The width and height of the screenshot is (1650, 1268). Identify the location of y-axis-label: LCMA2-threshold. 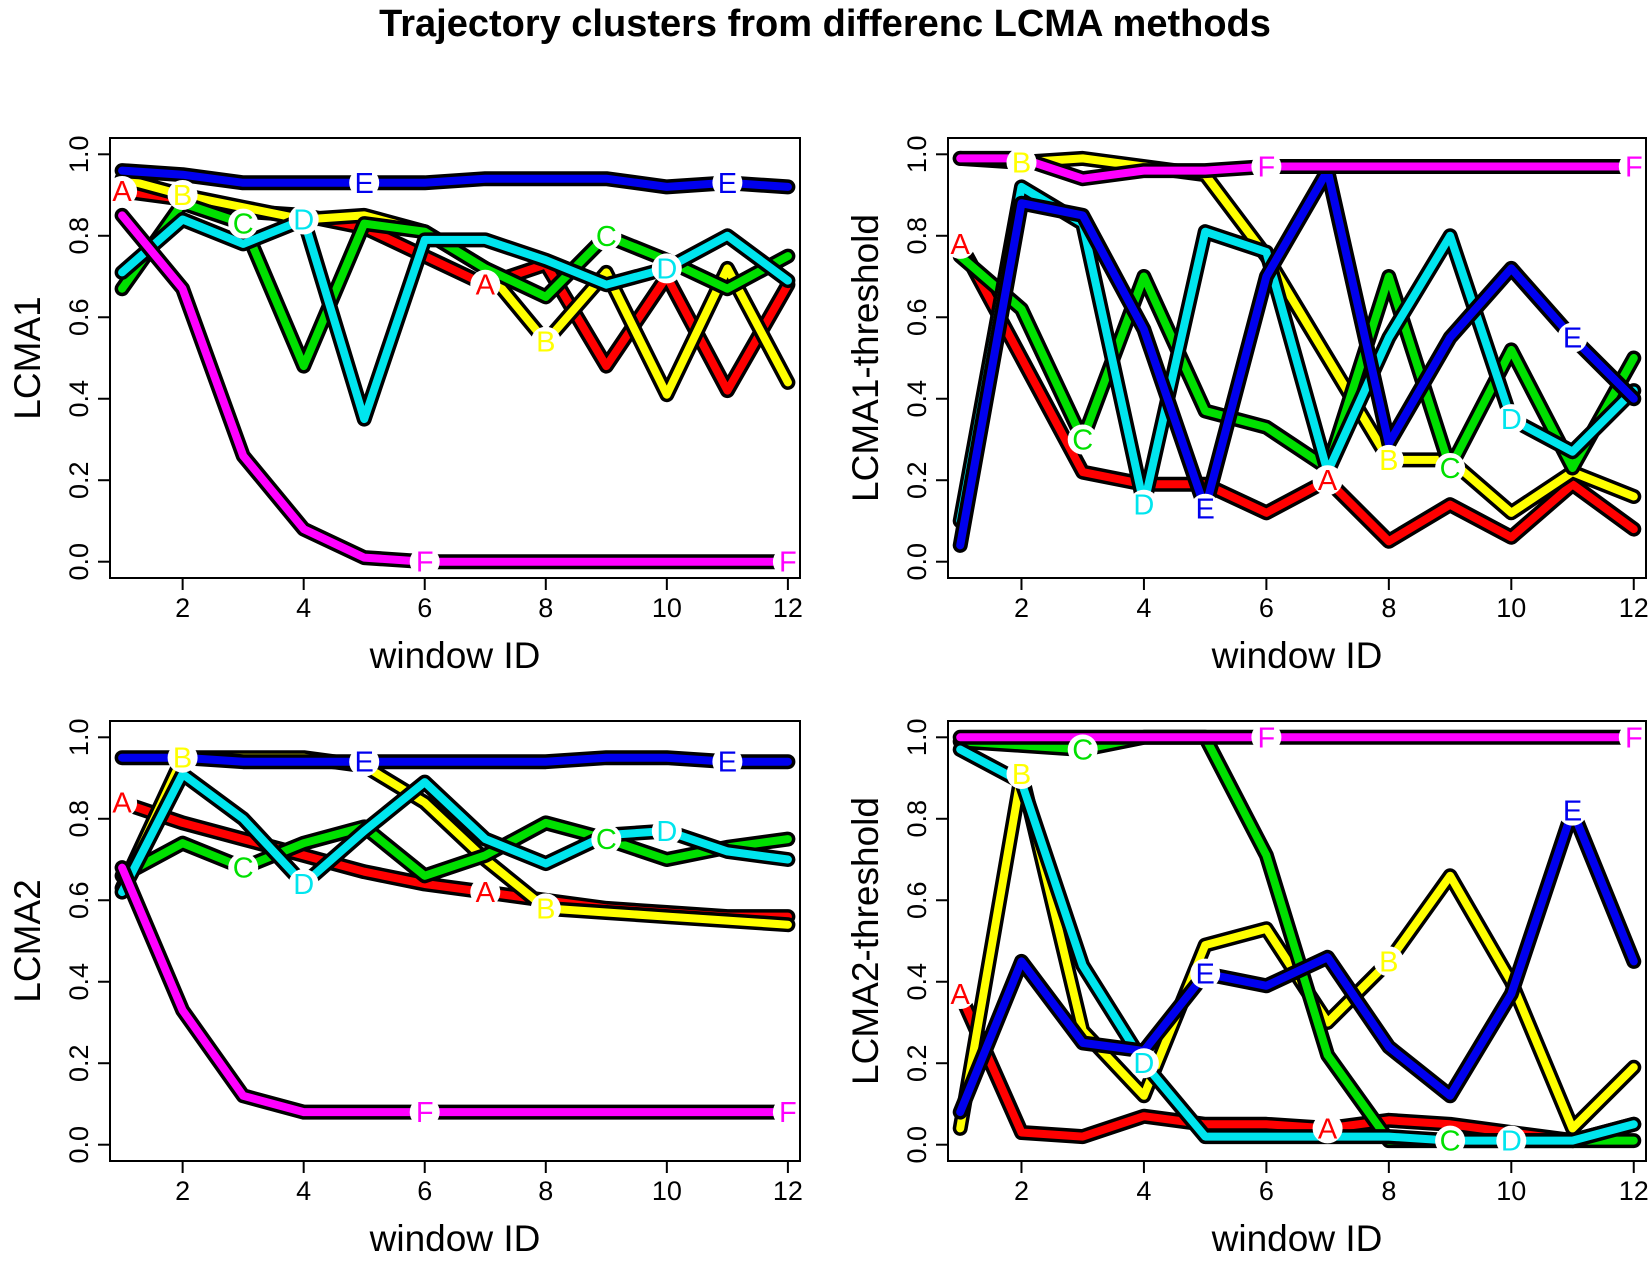
(865, 941).